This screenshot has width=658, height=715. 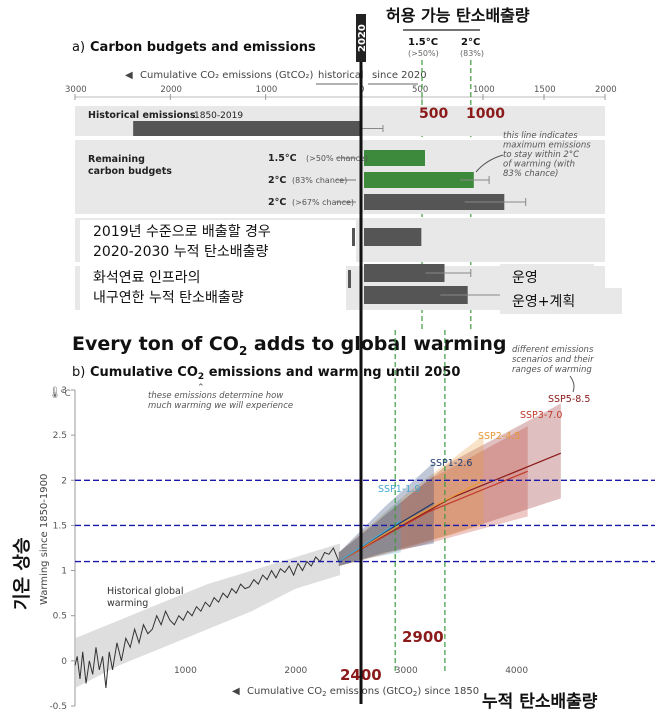 I want to click on annotation-line: 83% chance), so click(x=530, y=174).